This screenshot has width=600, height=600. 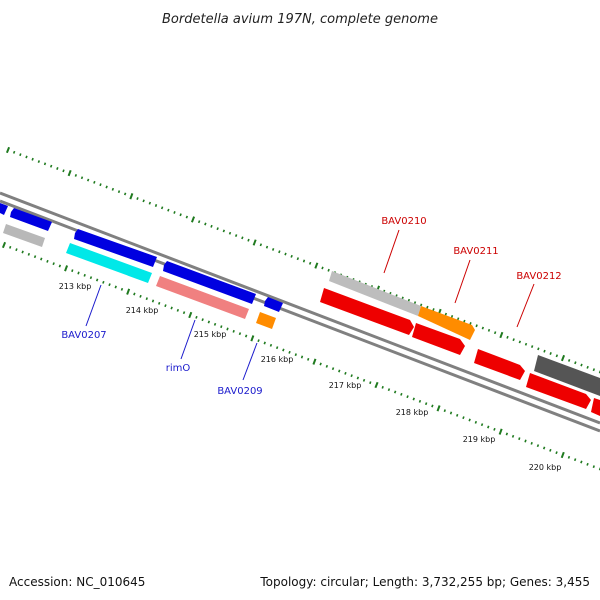 What do you see at coordinates (142, 310) in the screenshot?
I see `kbp-tick-label: 214 kbp` at bounding box center [142, 310].